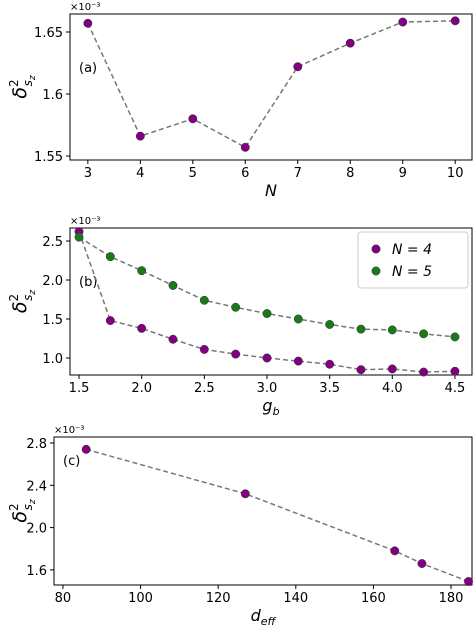 This screenshot has height=631, width=474. Describe the element at coordinates (392, 388) in the screenshot. I see `x-tick-label: 4.0` at that location.